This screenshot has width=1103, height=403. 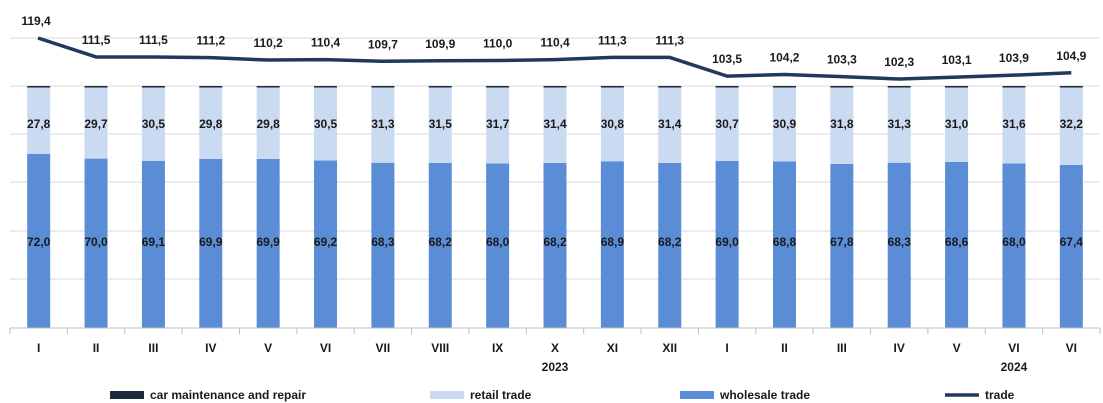 I want to click on data-label-wholesale-trade: 69,9, so click(x=268, y=242).